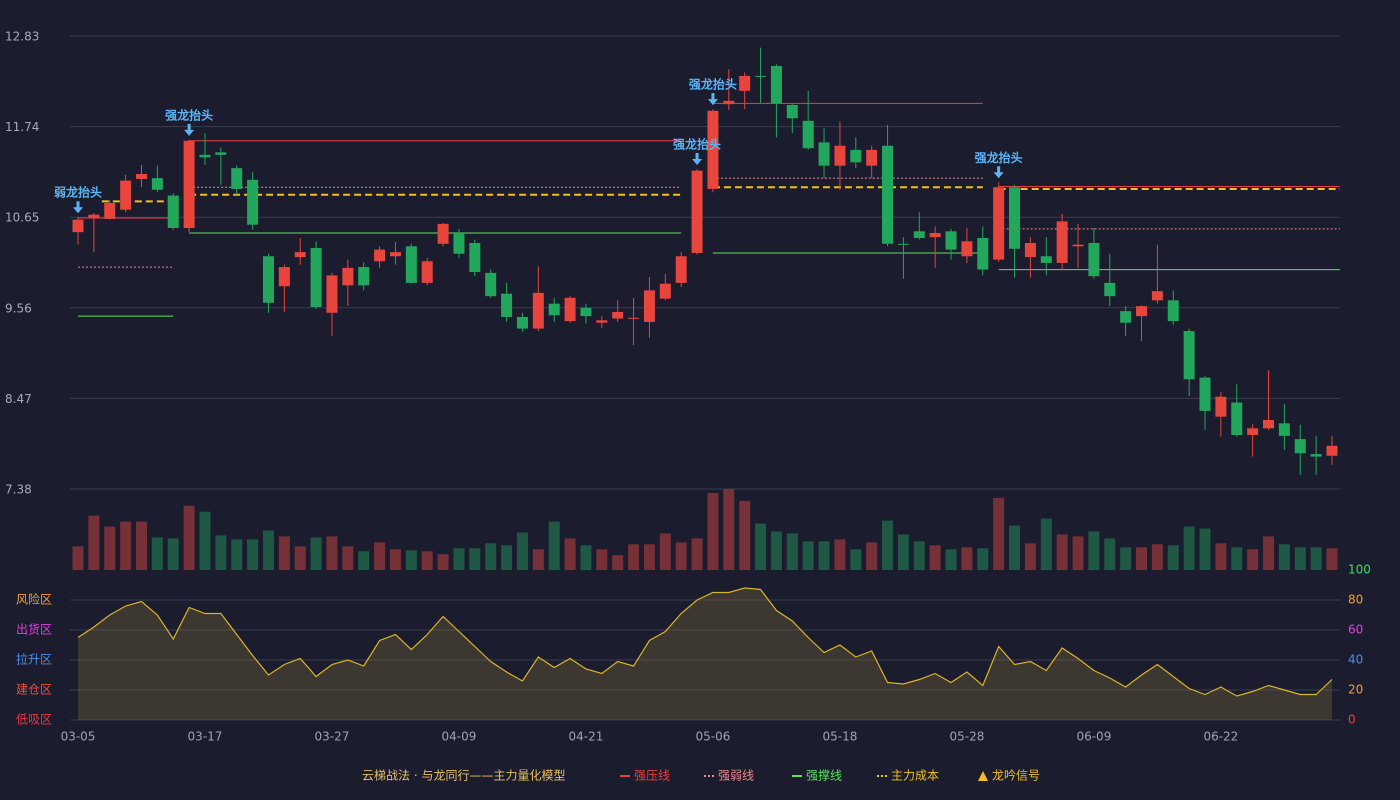 The image size is (1400, 800). I want to click on y2-tick-label: 60, so click(1355, 630).